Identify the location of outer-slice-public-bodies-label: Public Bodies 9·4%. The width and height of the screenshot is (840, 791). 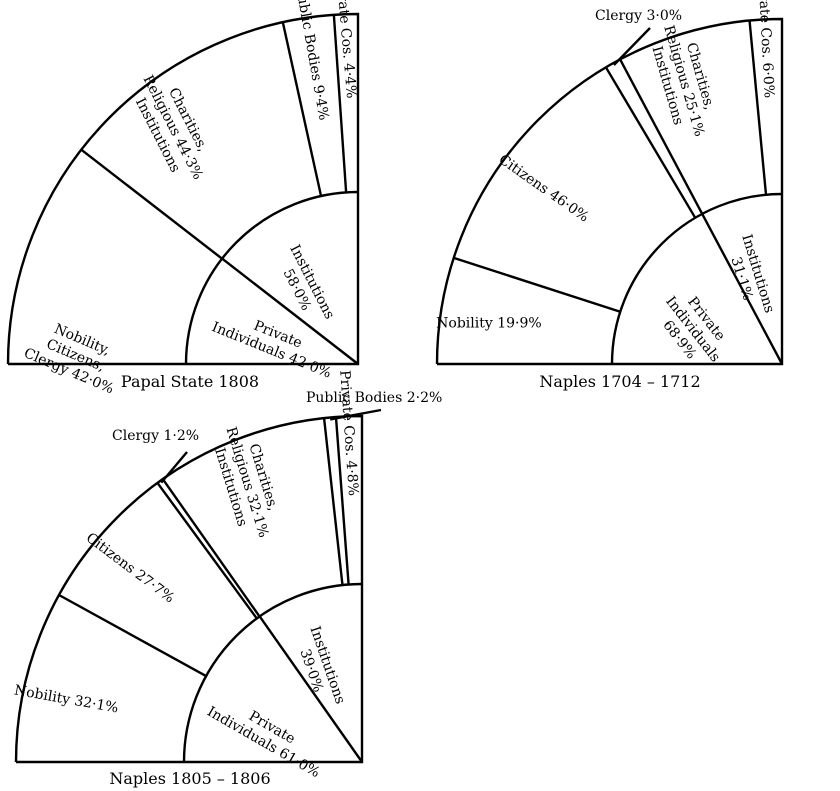
(311, 61).